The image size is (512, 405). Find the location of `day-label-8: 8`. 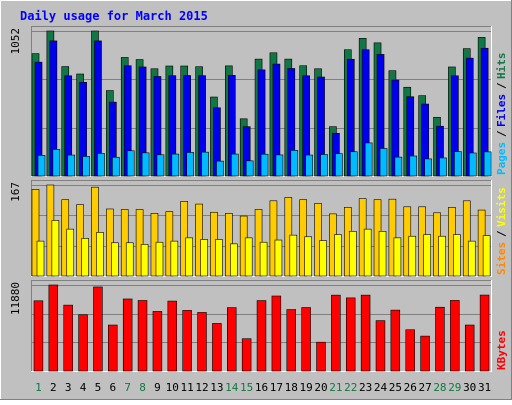

day-label-8: 8 is located at coordinates (142, 387).